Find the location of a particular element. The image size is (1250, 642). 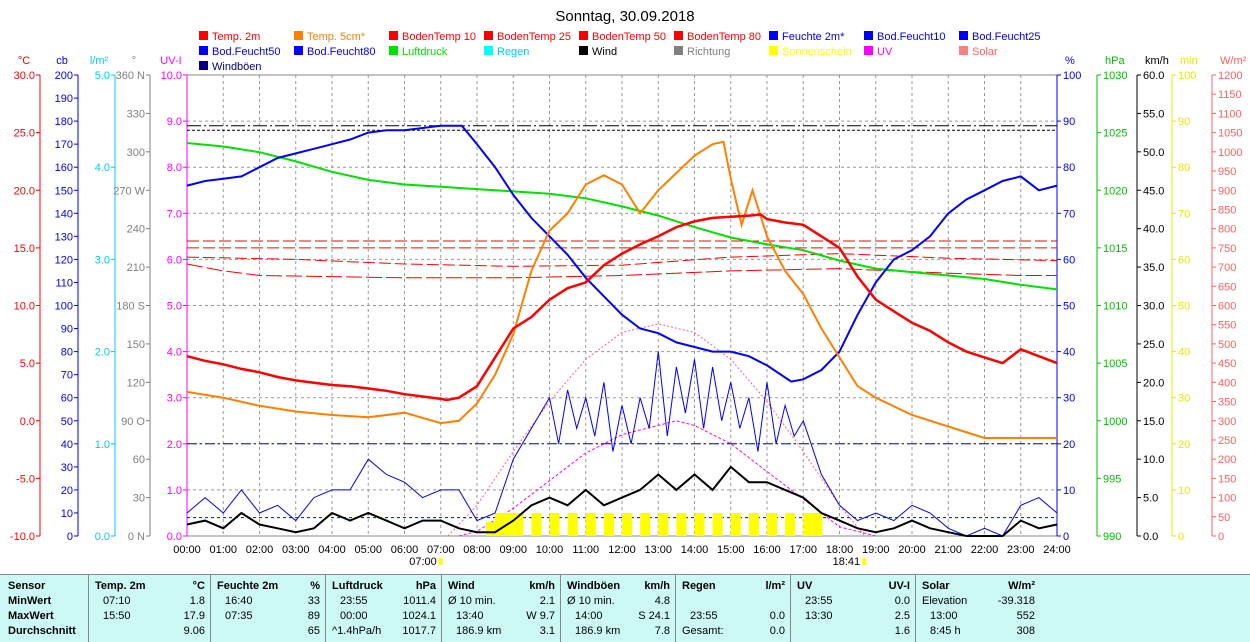

axis-tick-label: 90 O is located at coordinates (133, 422).